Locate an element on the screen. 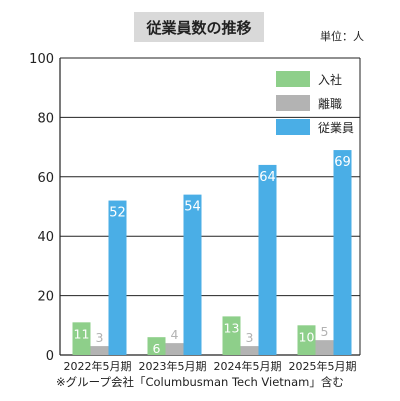 Image resolution: width=400 pixels, height=401 pixels. legend-label: 離職 is located at coordinates (330, 104).